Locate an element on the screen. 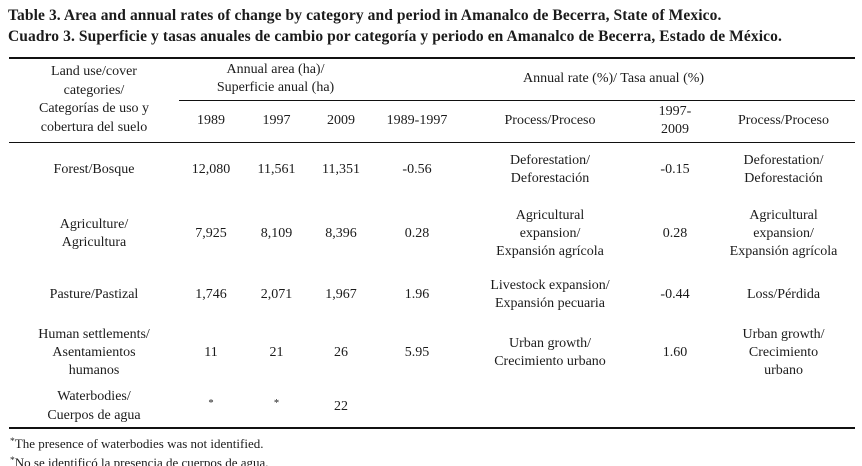 This screenshot has height=466, width=862. cell-area-2009: 8,396 is located at coordinates (341, 234).